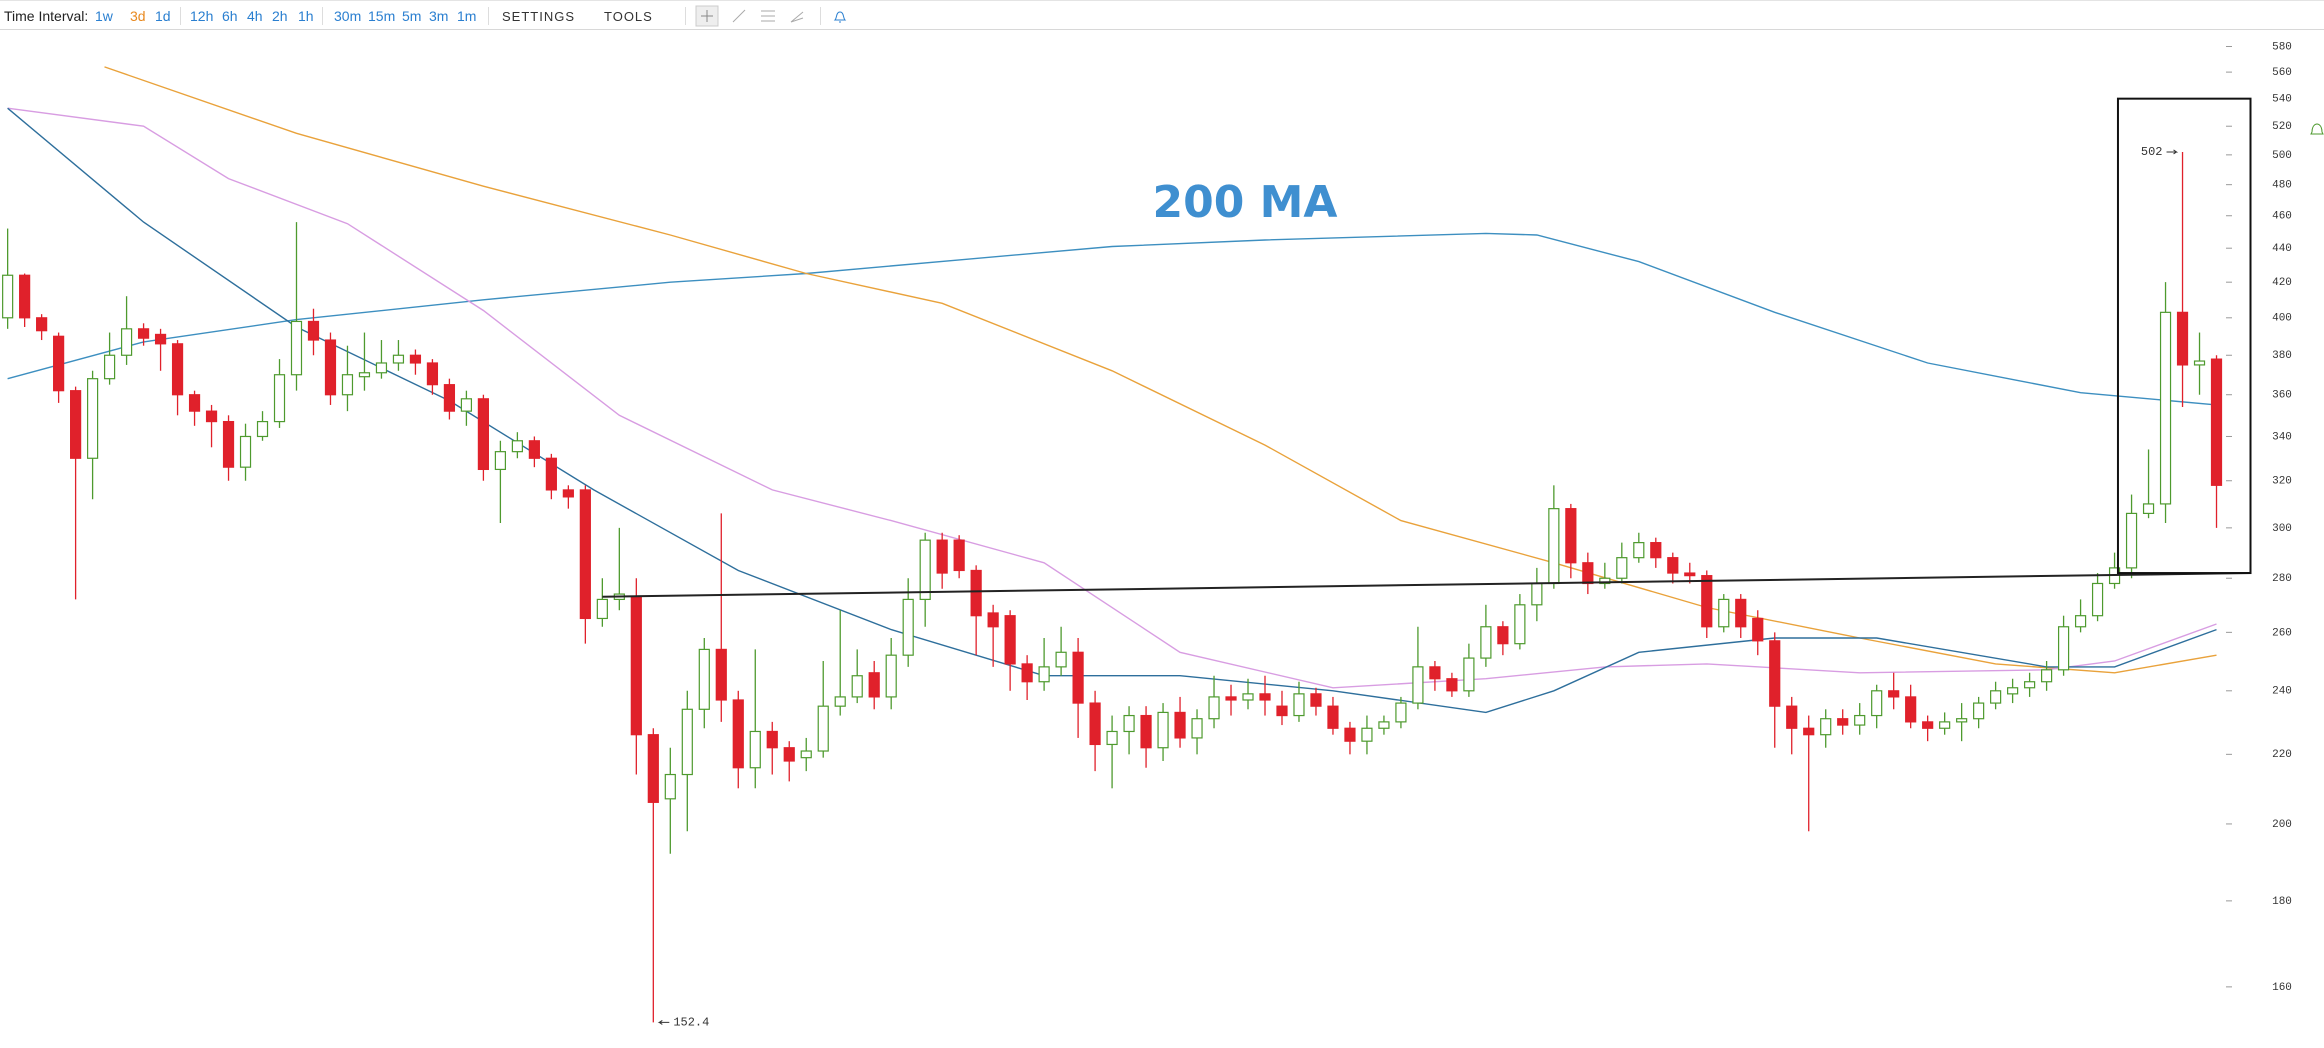  I want to click on y-tick-label: 220, so click(2282, 755).